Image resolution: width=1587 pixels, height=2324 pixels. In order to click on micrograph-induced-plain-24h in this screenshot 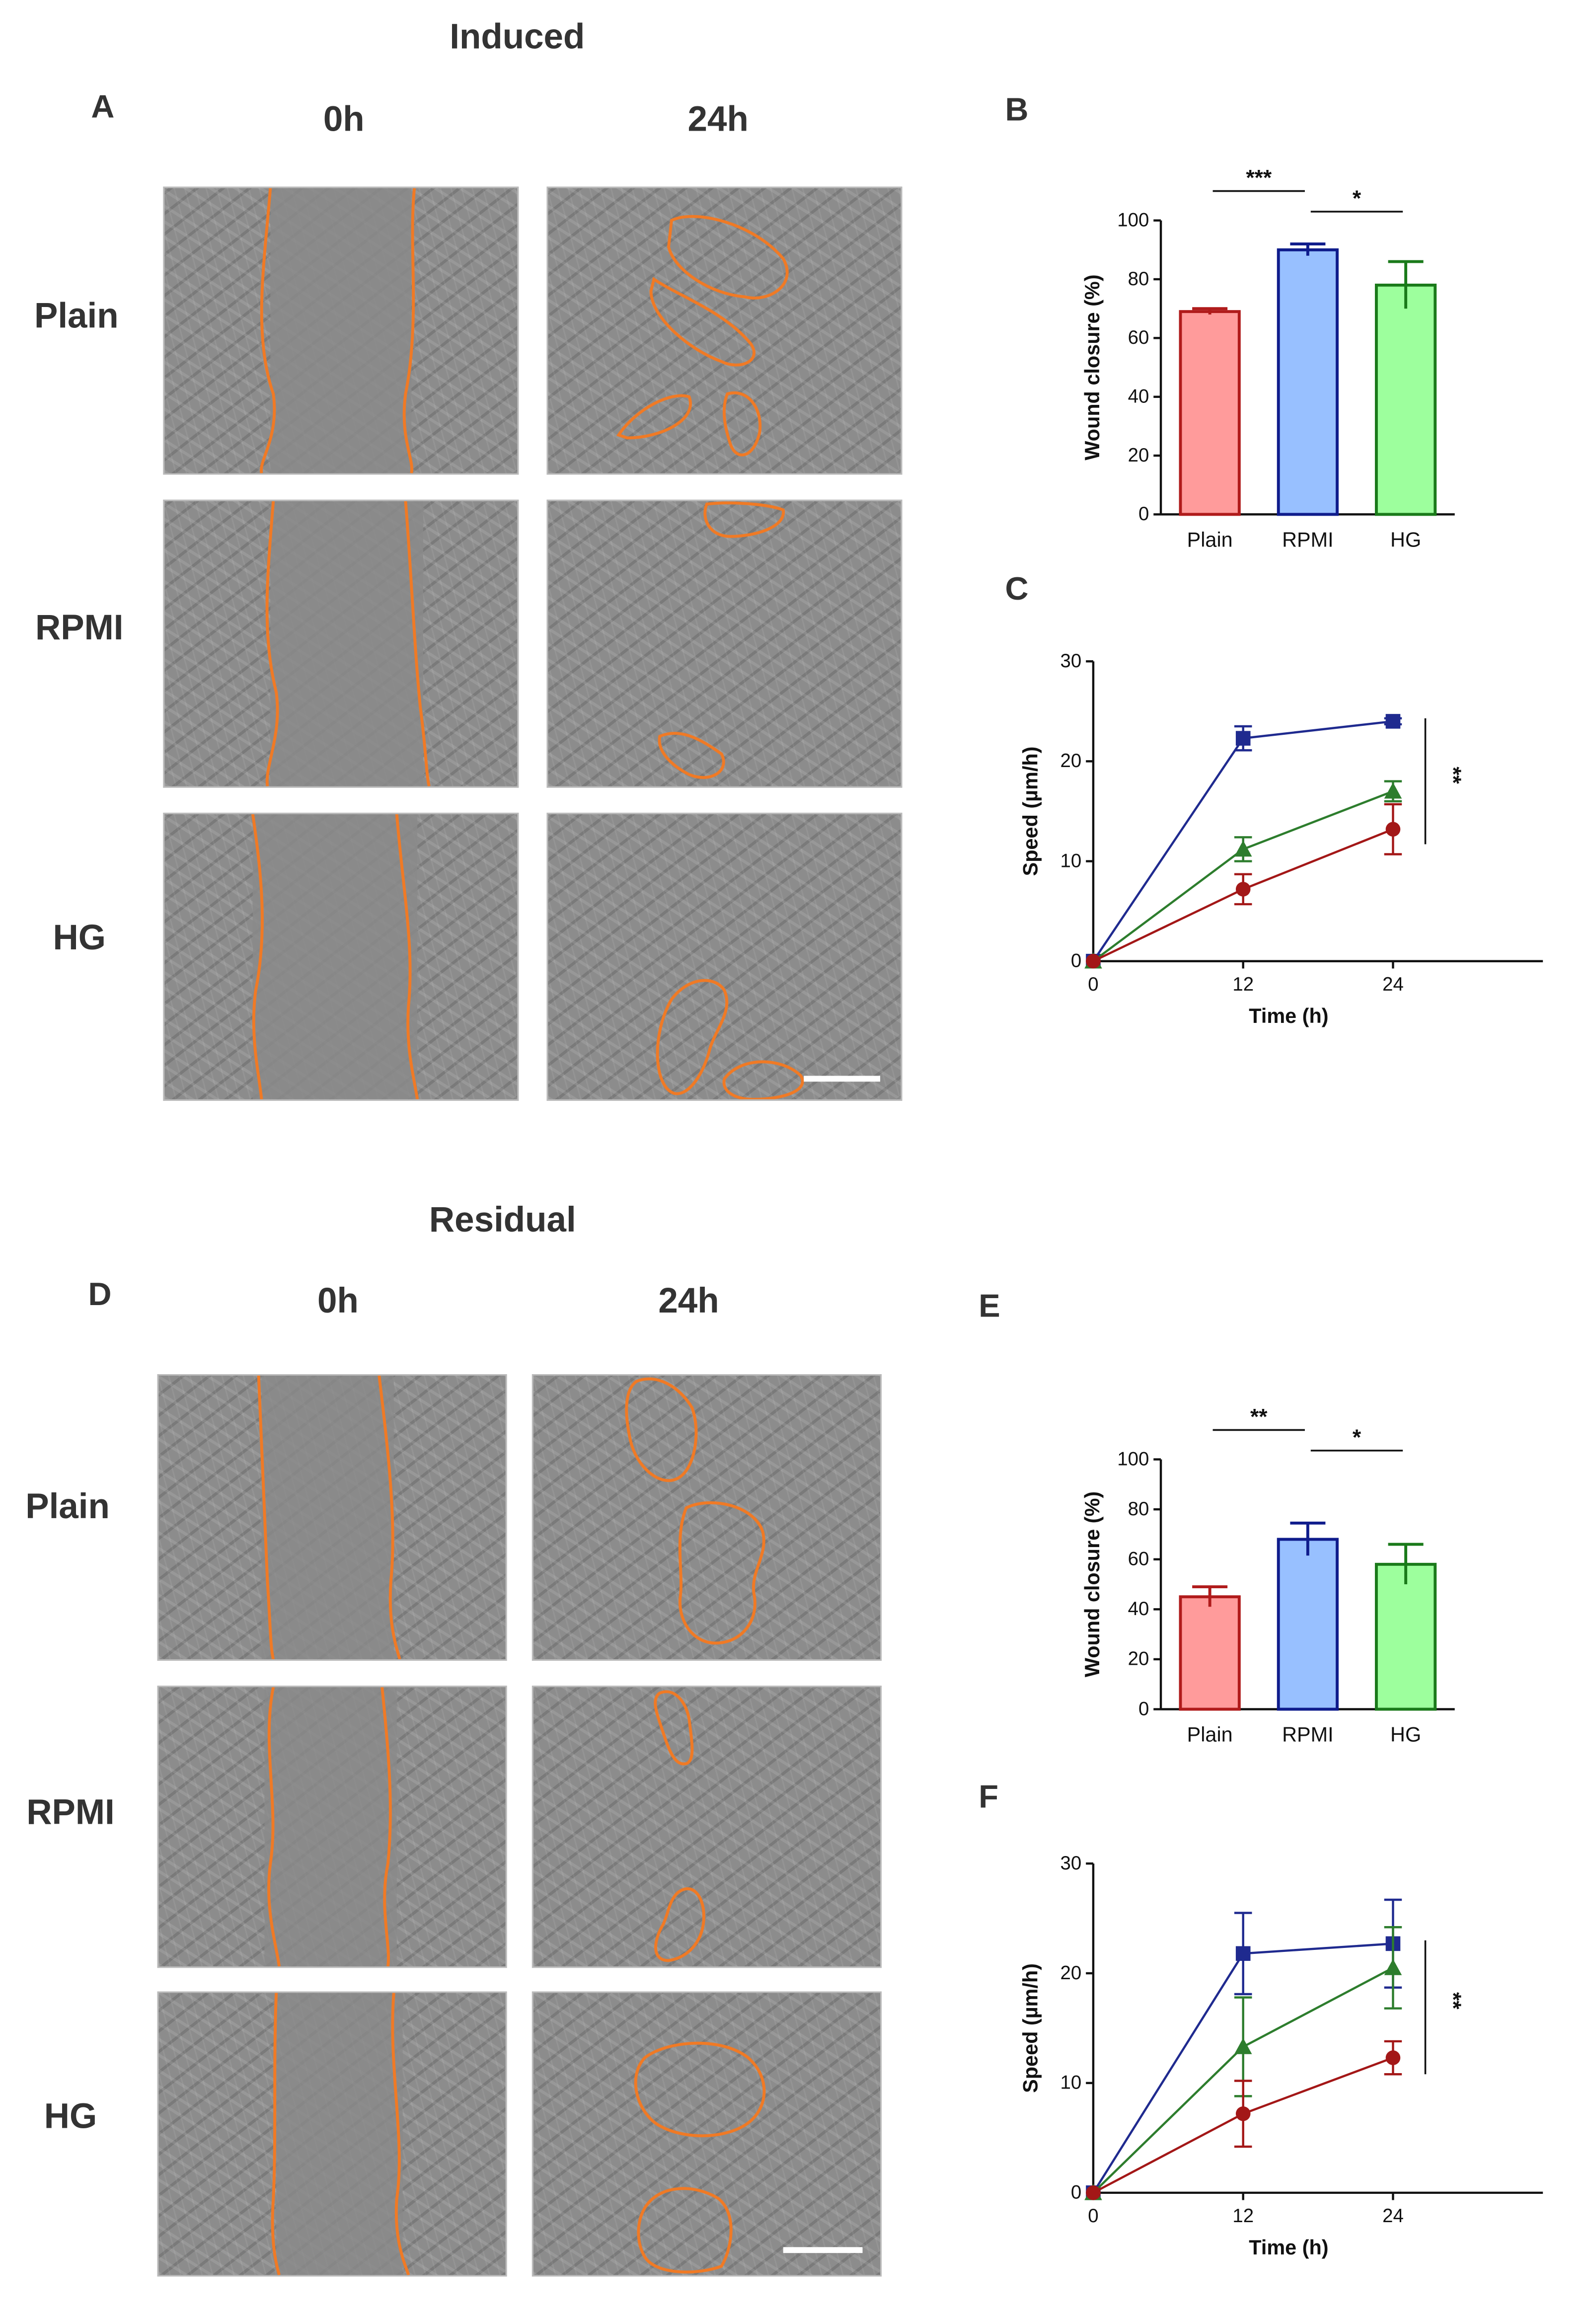, I will do `click(724, 330)`.